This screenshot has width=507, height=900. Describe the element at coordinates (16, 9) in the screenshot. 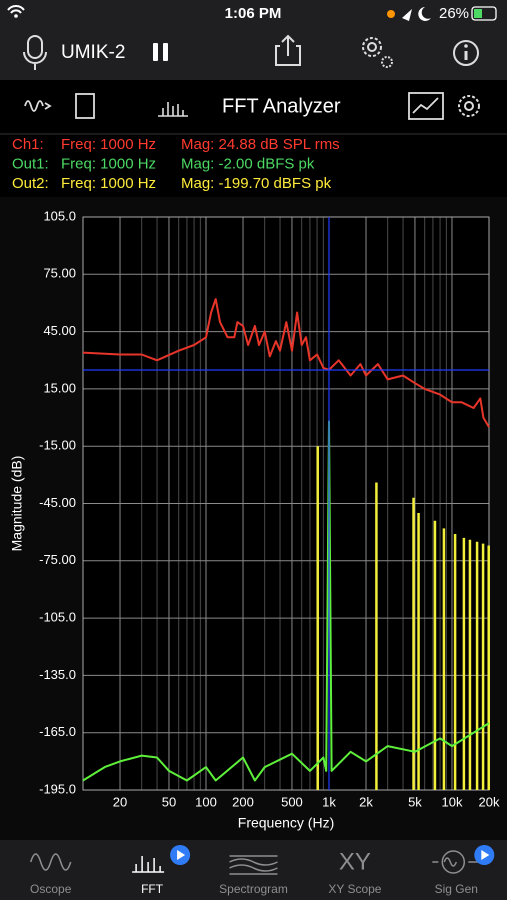

I see `wifi-icon` at that location.